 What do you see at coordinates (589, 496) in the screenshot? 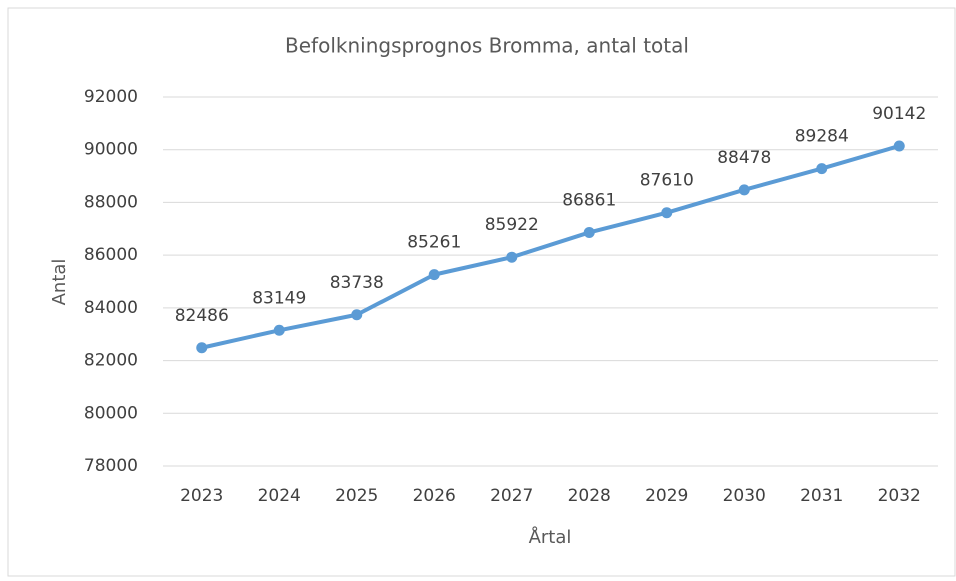
I see `x-tick-label: 2028` at bounding box center [589, 496].